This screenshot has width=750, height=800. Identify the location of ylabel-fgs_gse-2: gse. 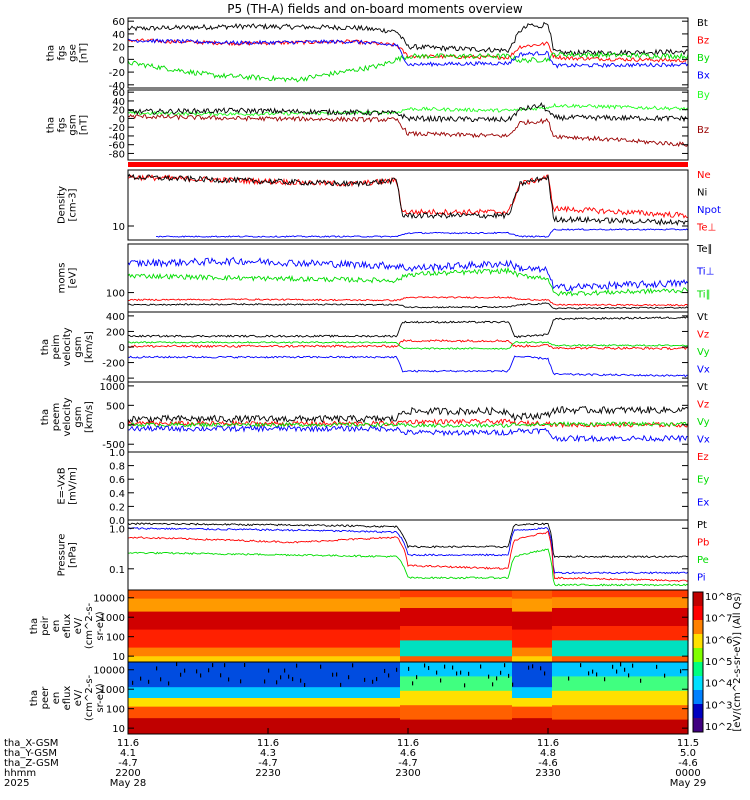
(73, 53).